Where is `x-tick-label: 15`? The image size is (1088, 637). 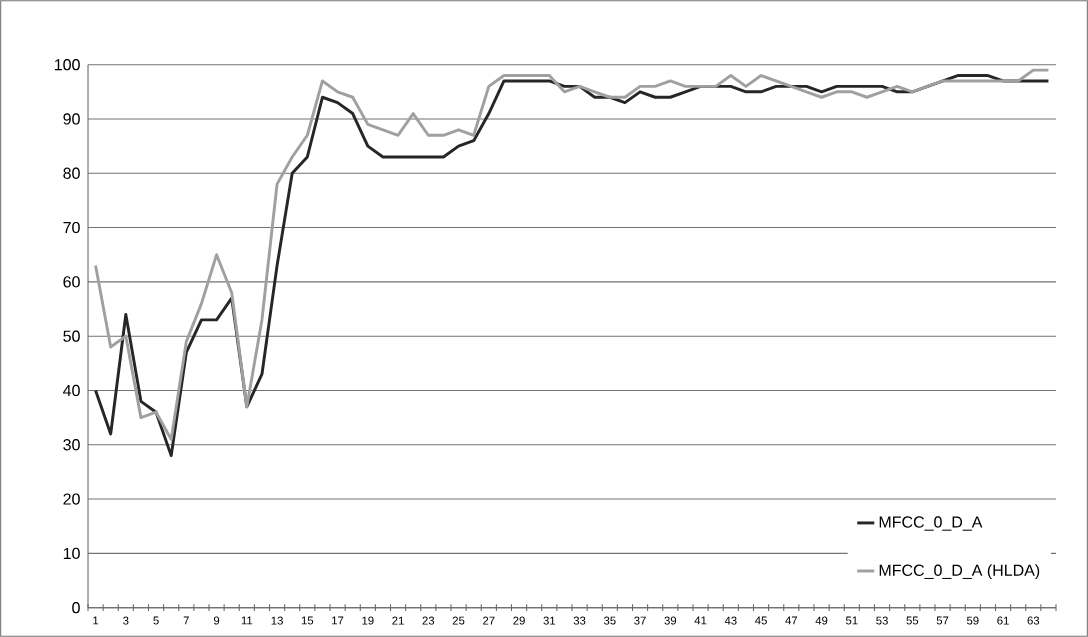
x-tick-label: 15 is located at coordinates (307, 620).